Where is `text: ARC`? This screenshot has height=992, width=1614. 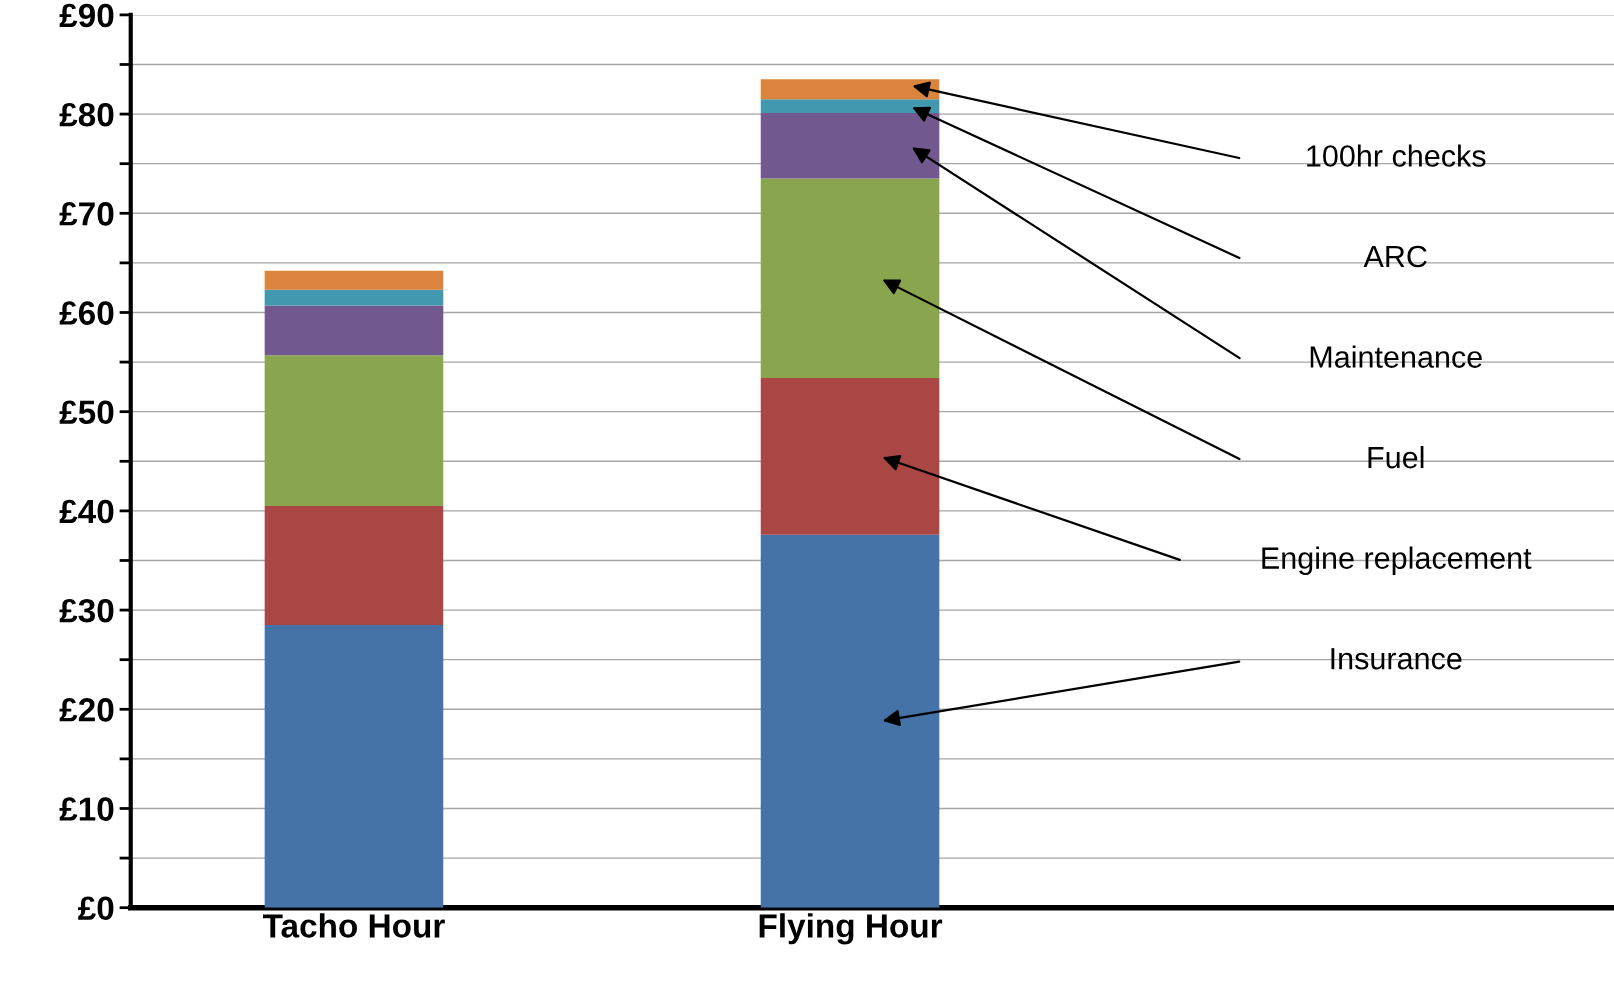
text: ARC is located at coordinates (1395, 256).